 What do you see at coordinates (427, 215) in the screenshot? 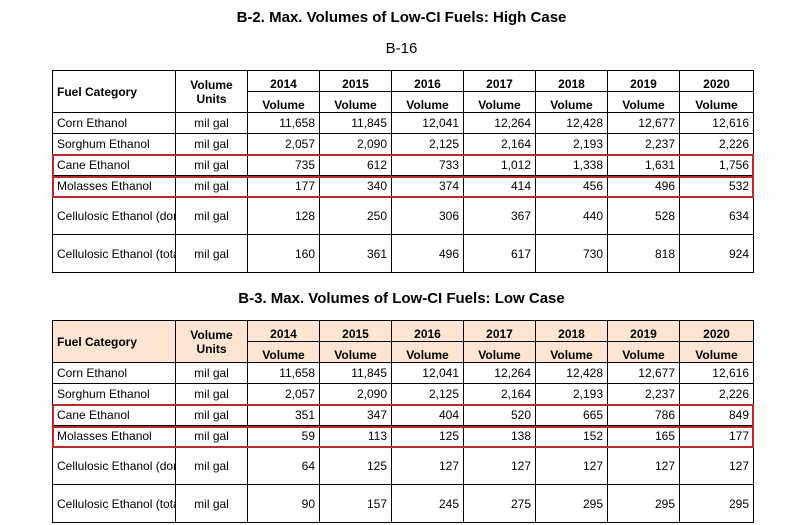
I see `value-cell: 306` at bounding box center [427, 215].